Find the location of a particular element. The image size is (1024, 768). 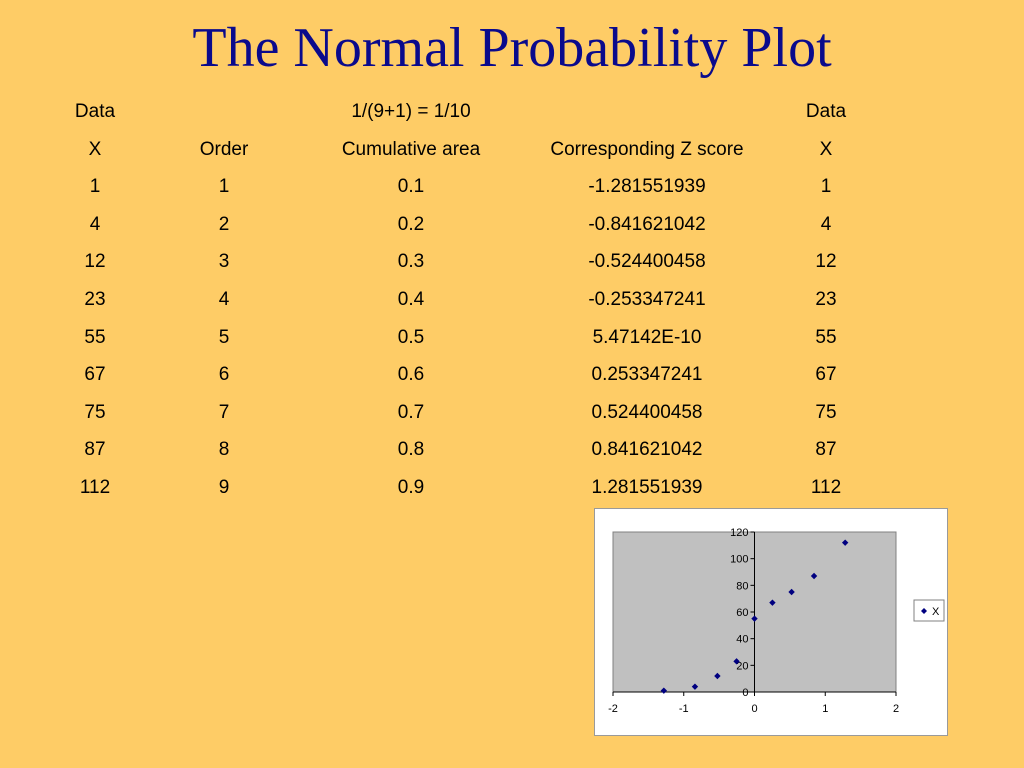

table-cell-order: 4 is located at coordinates (224, 299).